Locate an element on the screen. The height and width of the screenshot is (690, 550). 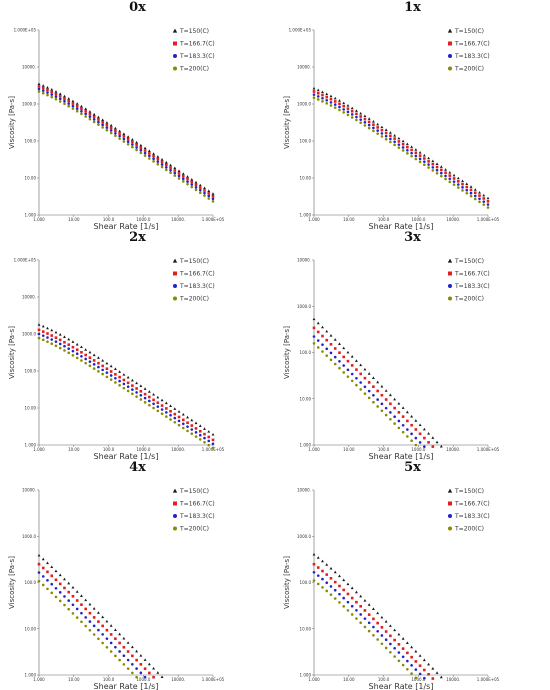
y-tick-label: 1.000 is located at coordinates (31, 215).